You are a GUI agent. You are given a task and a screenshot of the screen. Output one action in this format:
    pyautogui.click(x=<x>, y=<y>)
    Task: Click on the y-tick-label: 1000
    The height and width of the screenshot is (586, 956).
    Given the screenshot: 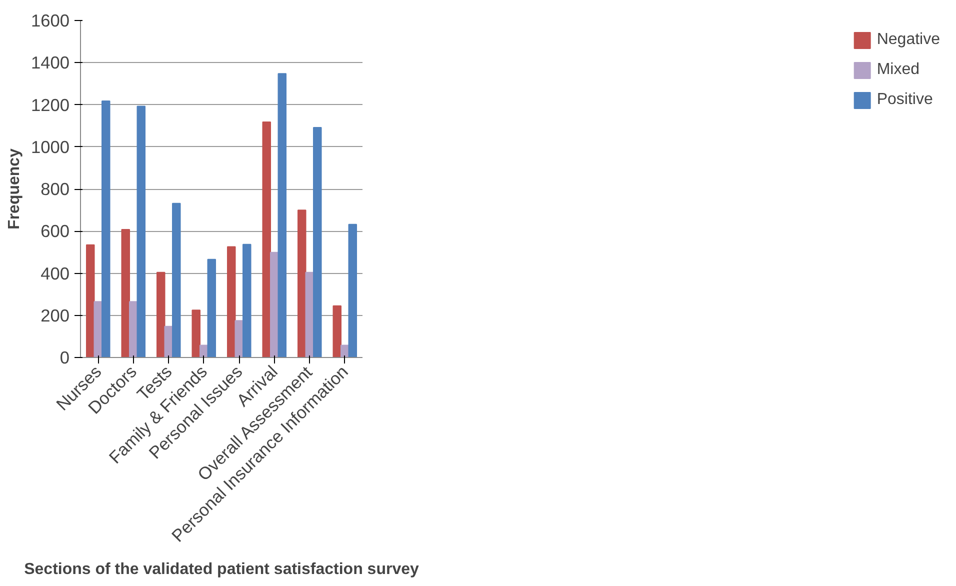 What is the action you would take?
    pyautogui.click(x=50, y=146)
    